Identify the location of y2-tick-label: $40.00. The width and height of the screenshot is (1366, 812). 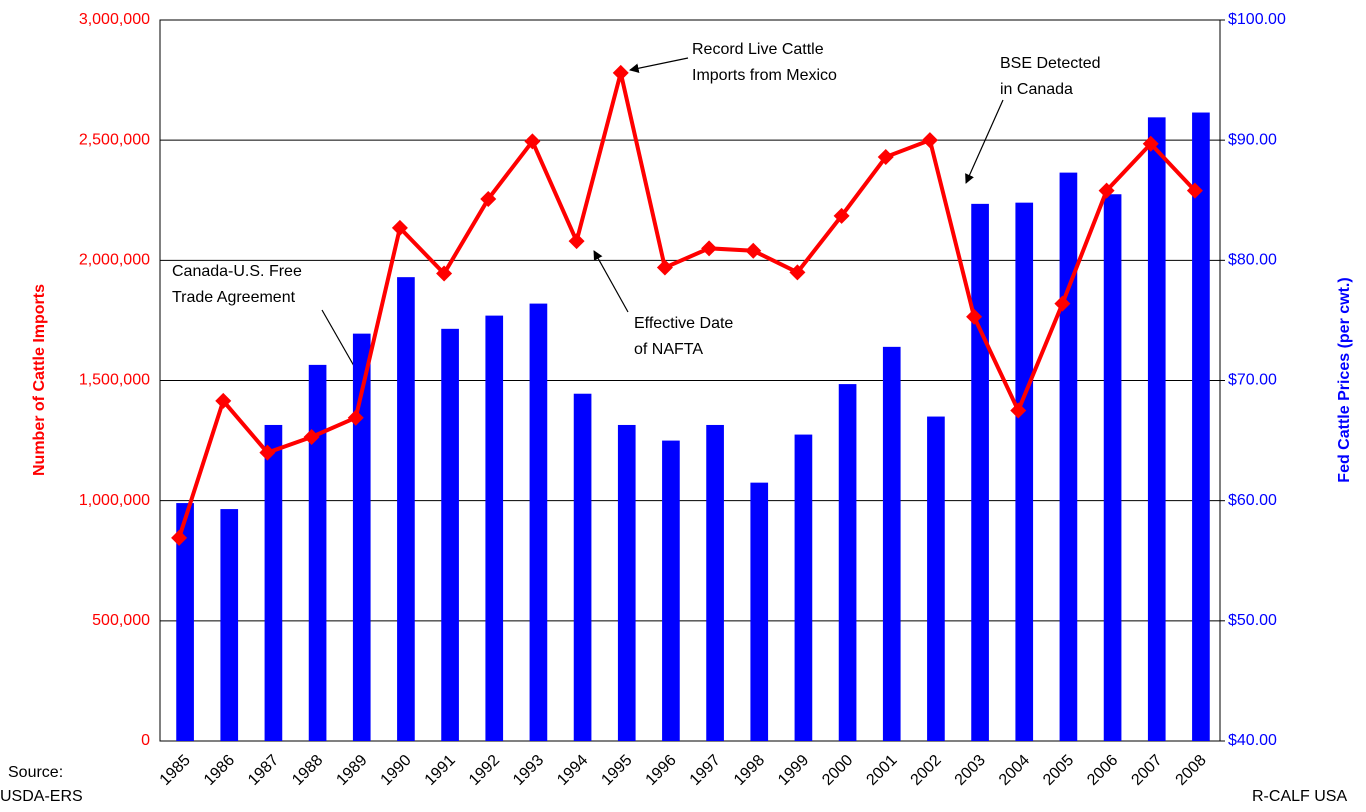
(1252, 740).